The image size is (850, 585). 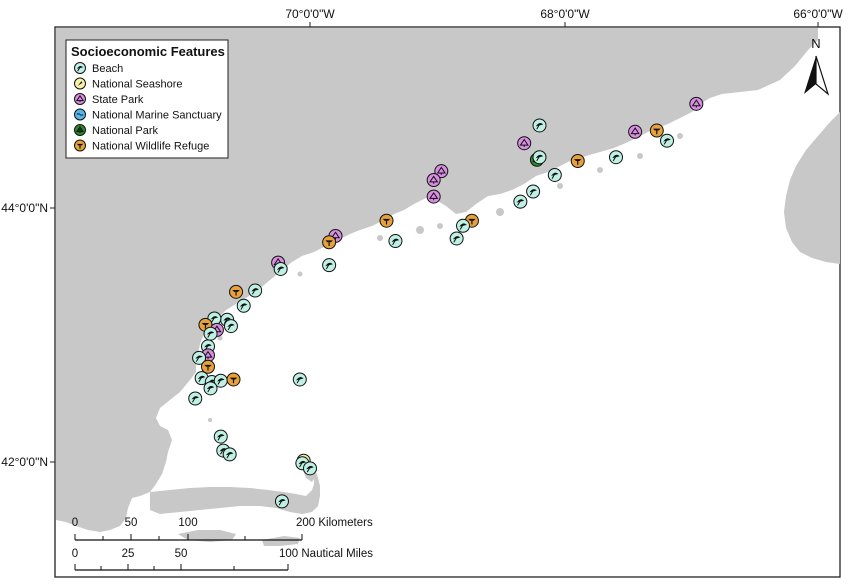 I want to click on scale-nm-25: 25, so click(x=128, y=554).